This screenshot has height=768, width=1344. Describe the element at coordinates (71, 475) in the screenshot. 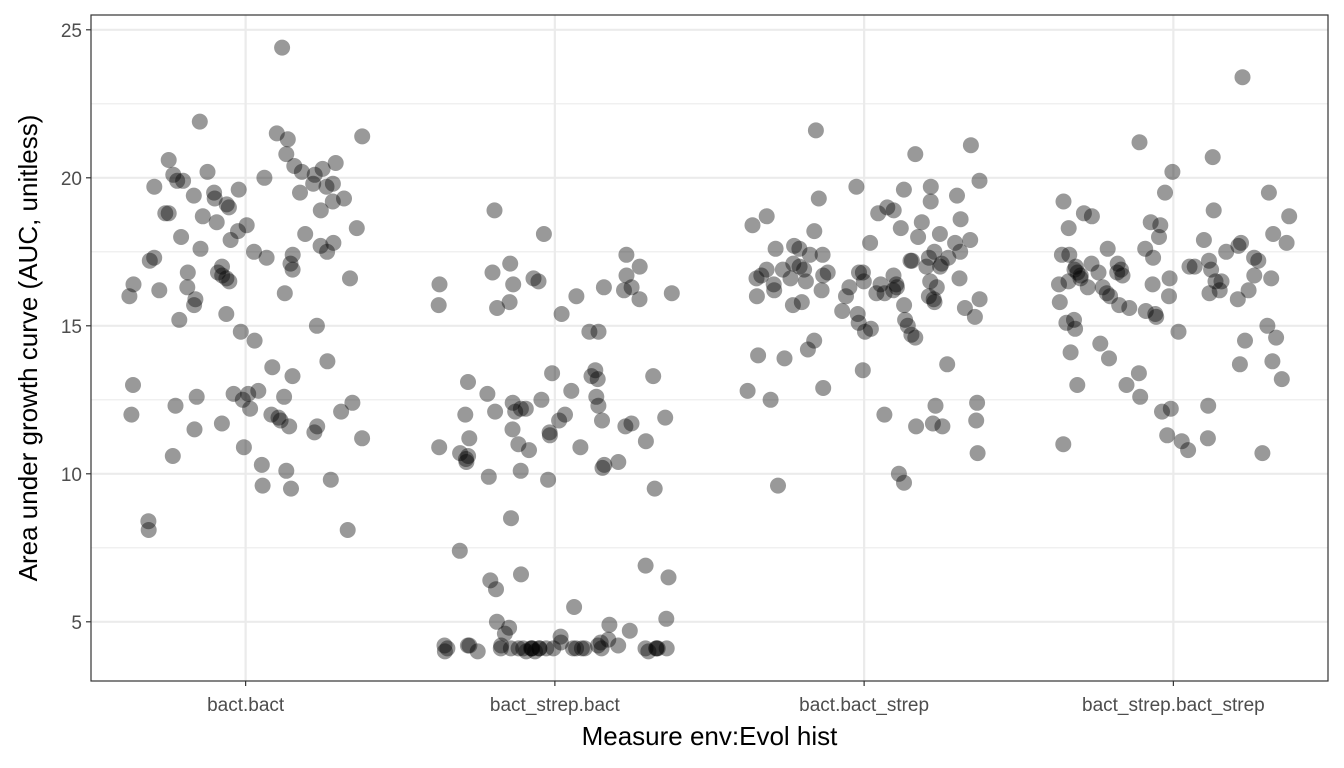

I see `y-tick-label: 10` at that location.